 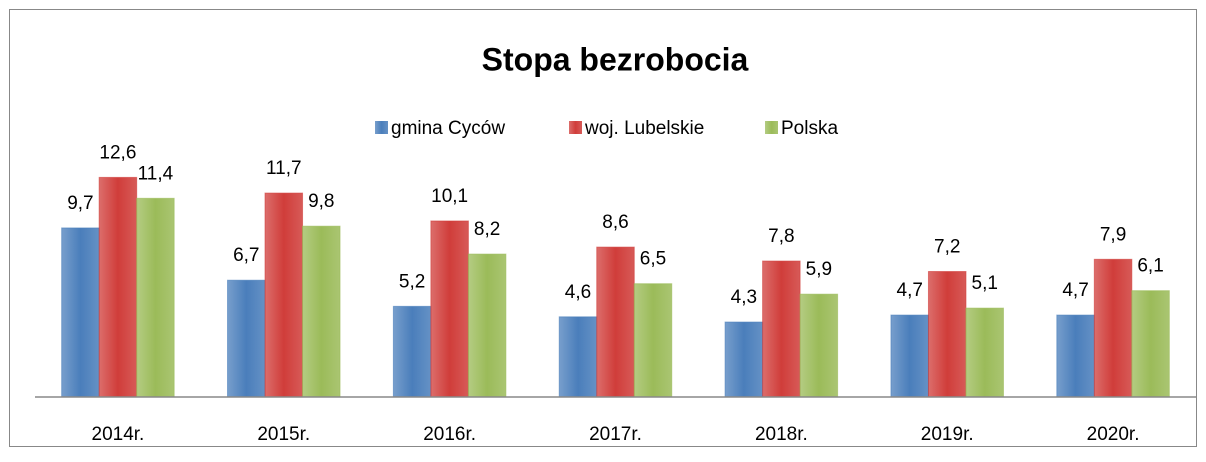 I want to click on value-label: 8,2, so click(x=487, y=229).